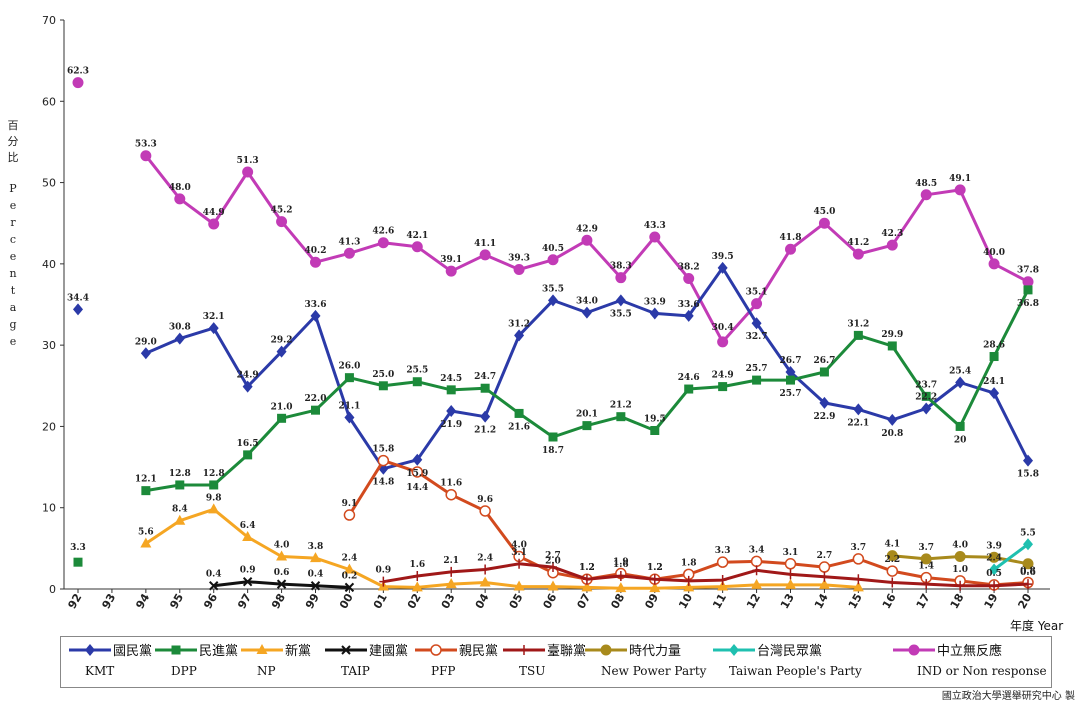  What do you see at coordinates (49, 426) in the screenshot?
I see `y-tick-label: 20` at bounding box center [49, 426].